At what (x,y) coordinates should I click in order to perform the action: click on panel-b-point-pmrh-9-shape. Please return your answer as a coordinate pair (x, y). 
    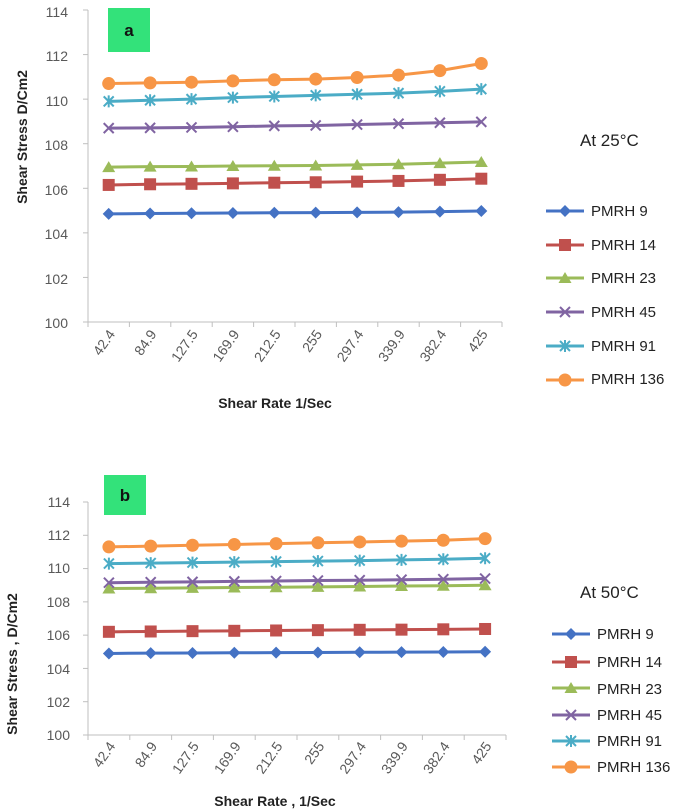
    Looking at the image, I should click on (276, 652).